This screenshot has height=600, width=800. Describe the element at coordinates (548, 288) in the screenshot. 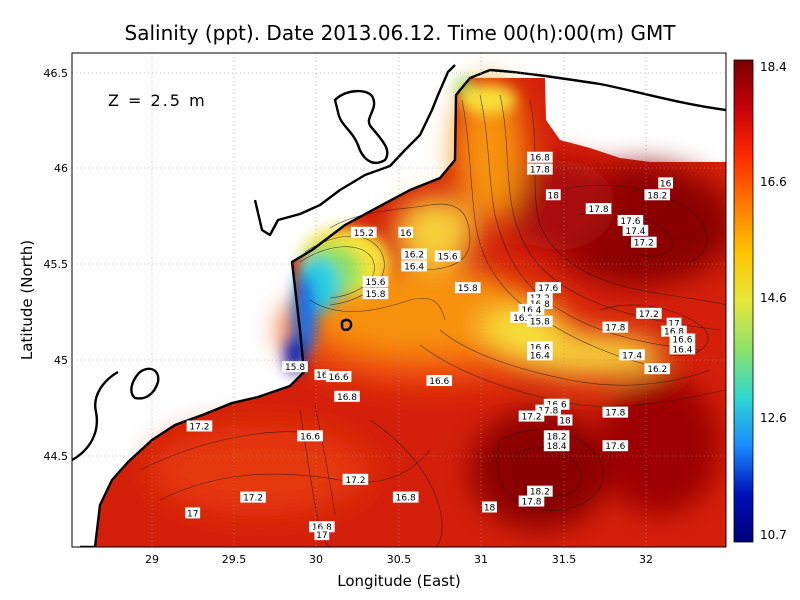

I see `contour-label: 17.6` at that location.